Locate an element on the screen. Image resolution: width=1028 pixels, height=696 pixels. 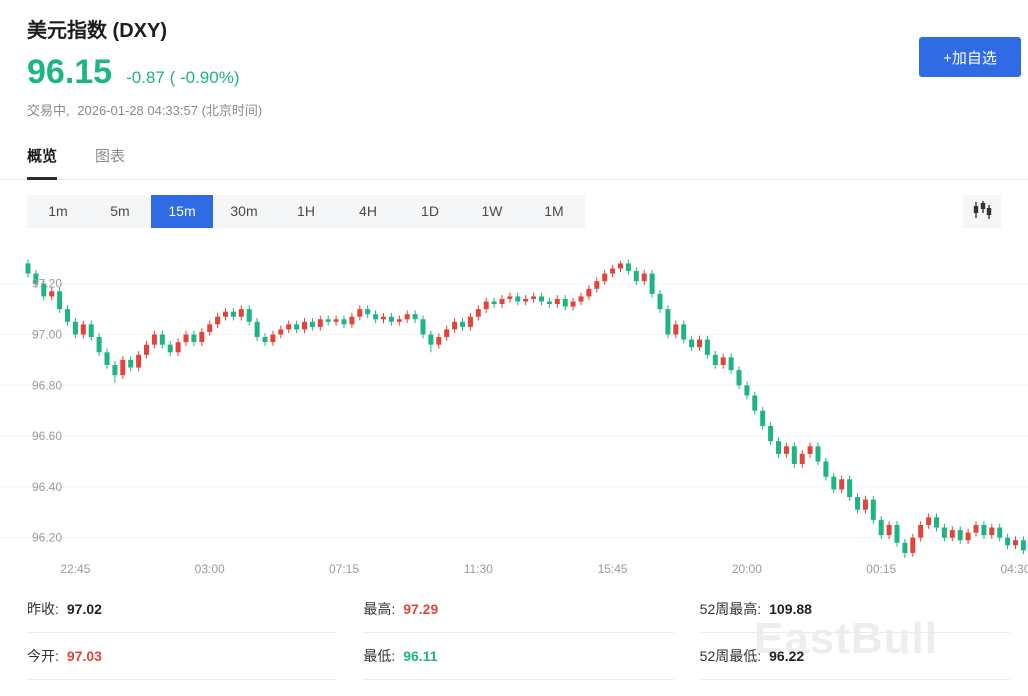
stat-value: 96.11 is located at coordinates (420, 656).